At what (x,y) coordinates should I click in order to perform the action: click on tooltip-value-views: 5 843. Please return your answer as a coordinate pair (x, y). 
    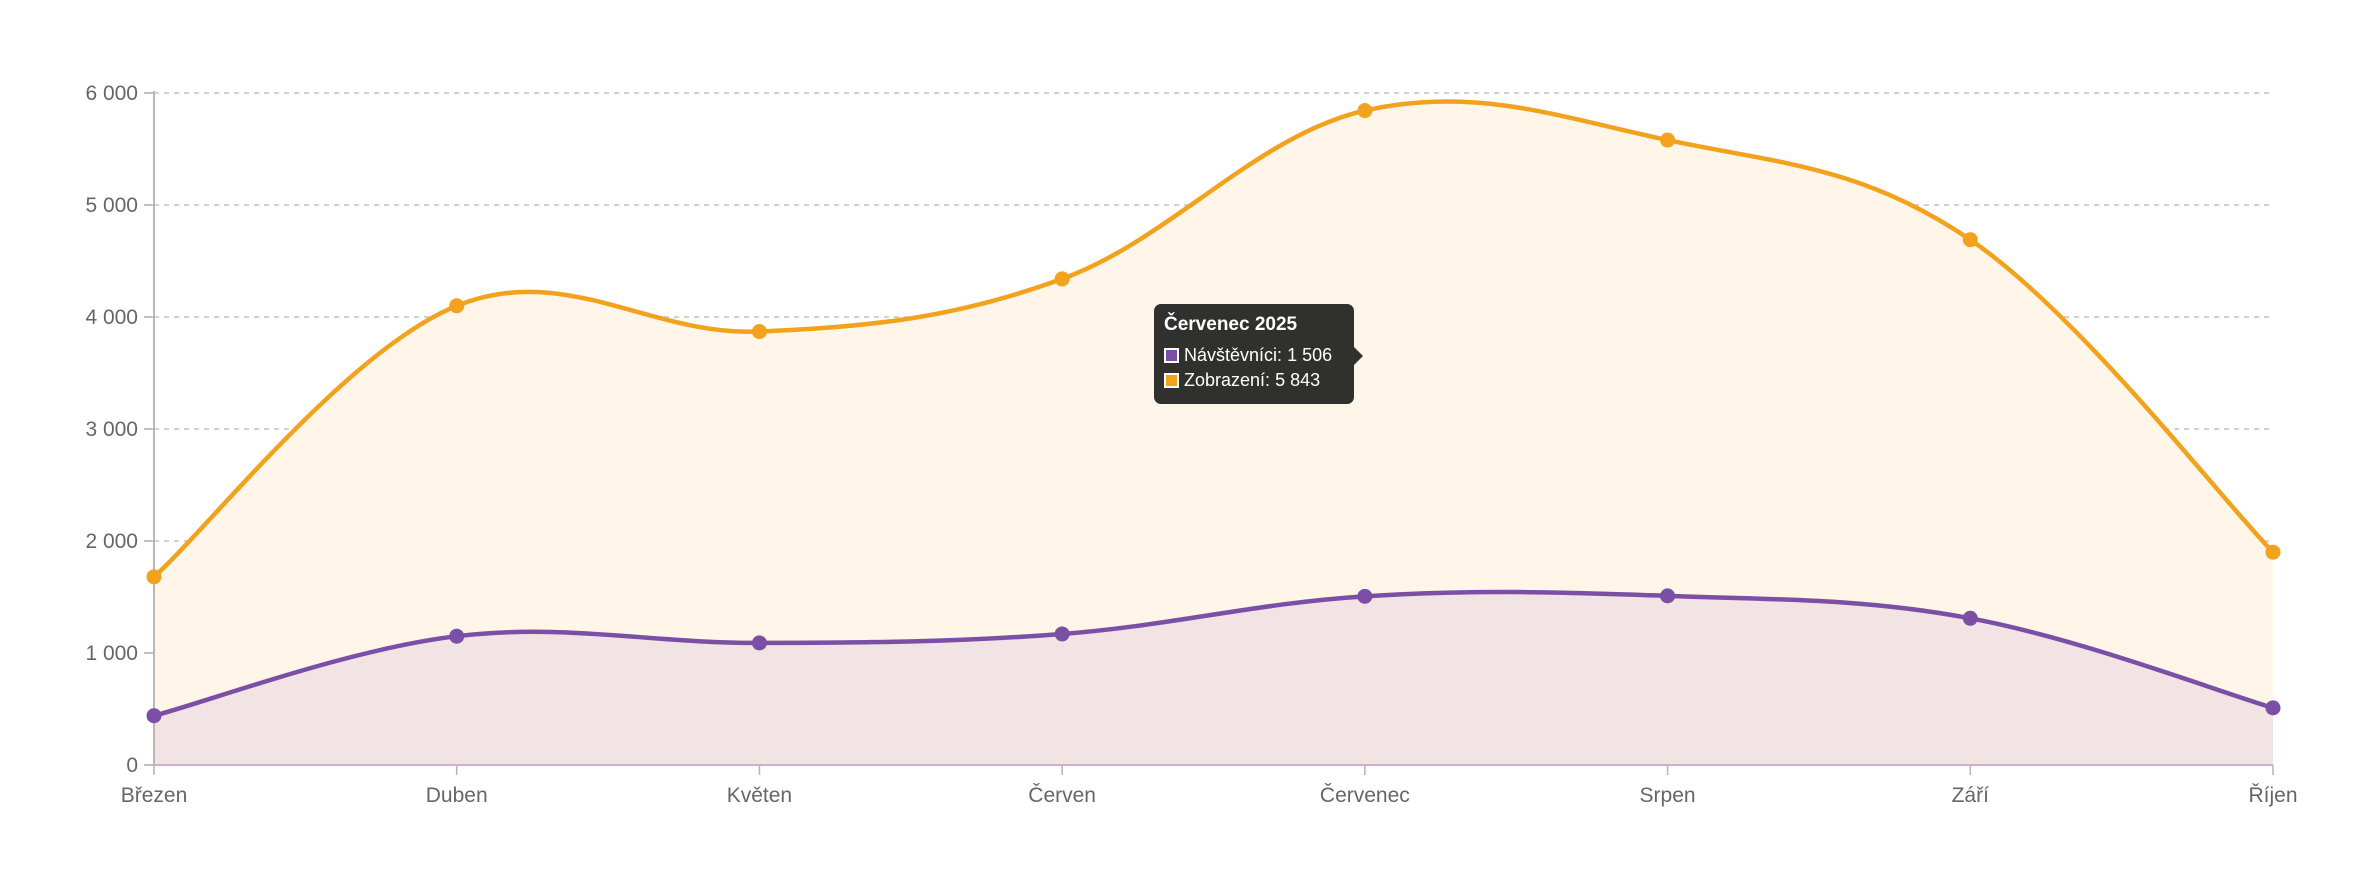
    Looking at the image, I should click on (1298, 380).